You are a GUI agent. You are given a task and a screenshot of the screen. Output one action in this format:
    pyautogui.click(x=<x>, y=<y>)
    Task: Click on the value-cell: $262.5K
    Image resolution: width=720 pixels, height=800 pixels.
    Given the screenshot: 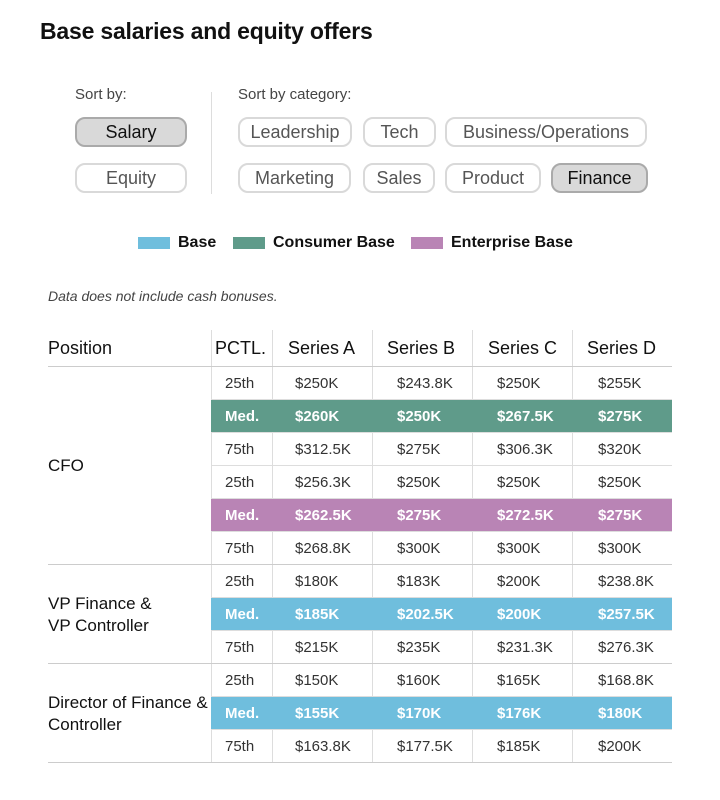 What is the action you would take?
    pyautogui.click(x=323, y=515)
    